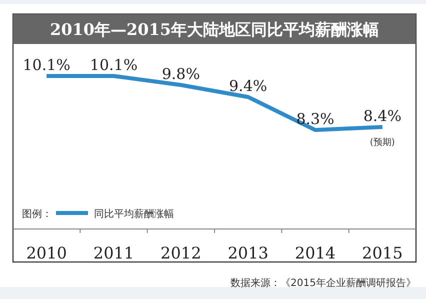 This screenshot has width=426, height=299. What do you see at coordinates (134, 214) in the screenshot?
I see `legend-label: 同比平均薪酬涨幅` at bounding box center [134, 214].